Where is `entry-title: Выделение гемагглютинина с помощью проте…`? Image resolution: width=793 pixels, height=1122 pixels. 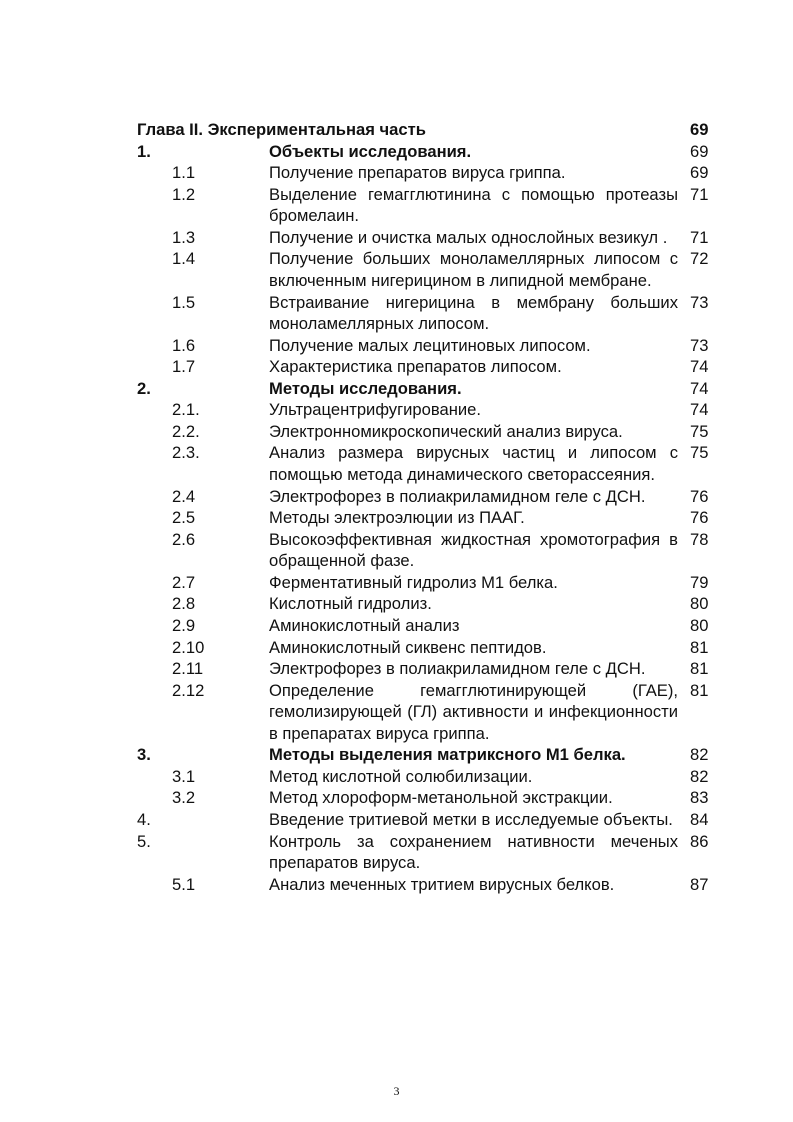 entry-title: Выделение гемагглютинина с помощью проте… is located at coordinates (473, 205).